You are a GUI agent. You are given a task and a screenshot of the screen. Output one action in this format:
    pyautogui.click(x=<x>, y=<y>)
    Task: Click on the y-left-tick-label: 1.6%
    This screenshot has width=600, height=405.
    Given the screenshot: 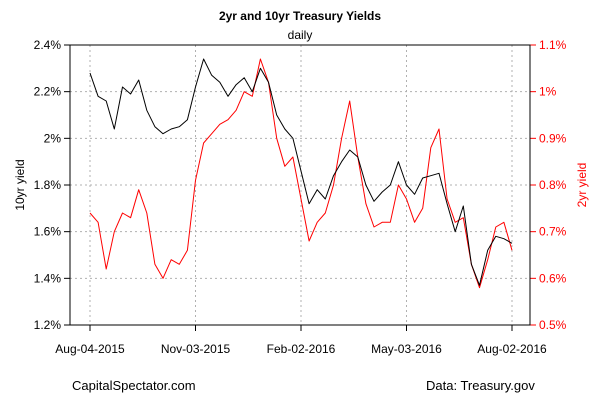 What is the action you would take?
    pyautogui.click(x=48, y=232)
    